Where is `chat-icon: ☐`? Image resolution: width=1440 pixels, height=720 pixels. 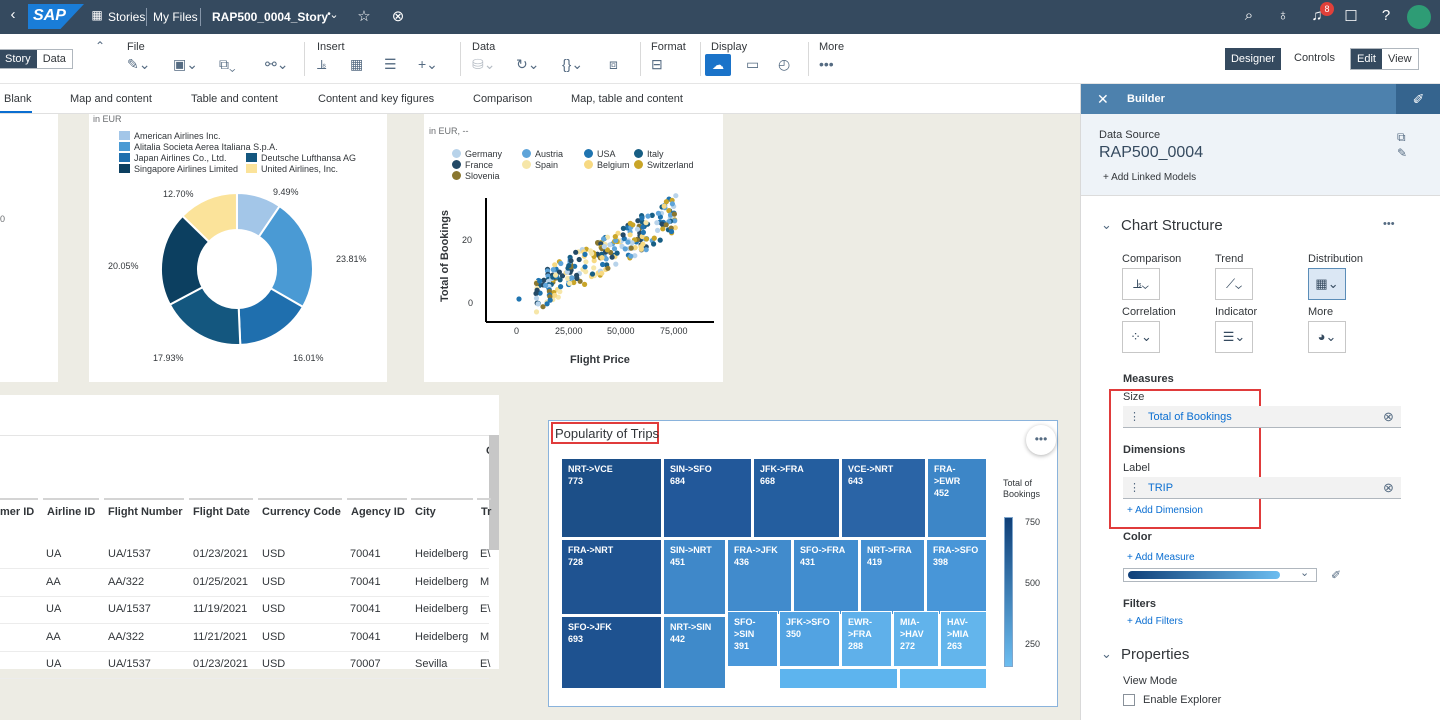 chat-icon: ☐ is located at coordinates (1351, 16).